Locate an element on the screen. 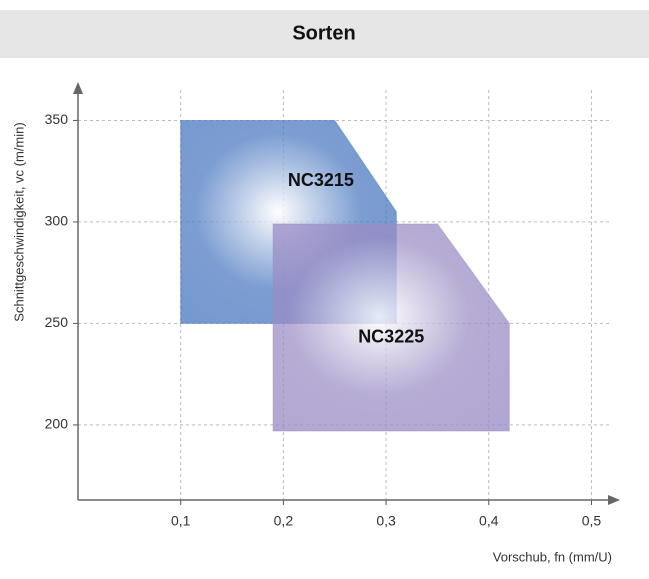  chart-title: Sorten is located at coordinates (323, 33).